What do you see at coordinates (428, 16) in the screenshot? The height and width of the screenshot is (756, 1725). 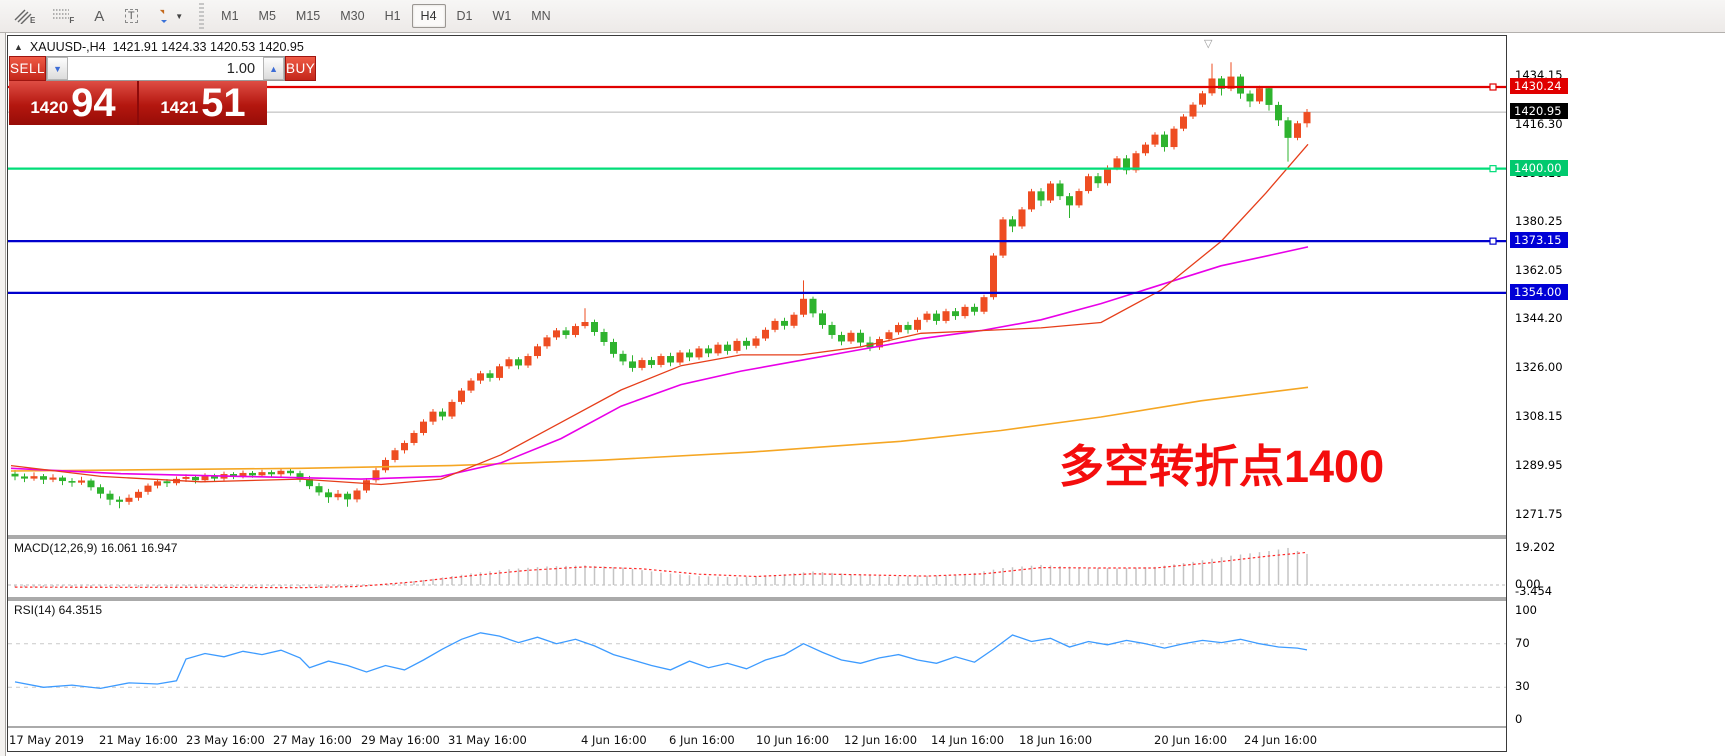 I see `timeframe-button-h4: H4` at bounding box center [428, 16].